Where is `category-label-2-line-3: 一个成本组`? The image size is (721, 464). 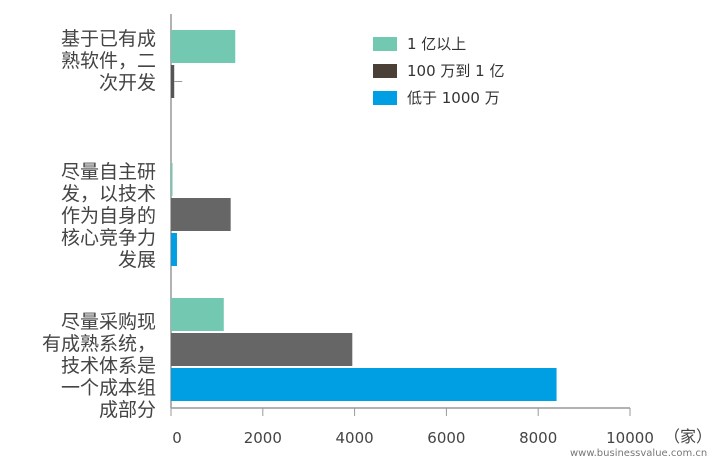 category-label-2-line-3: 一个成本组 is located at coordinates (108, 388).